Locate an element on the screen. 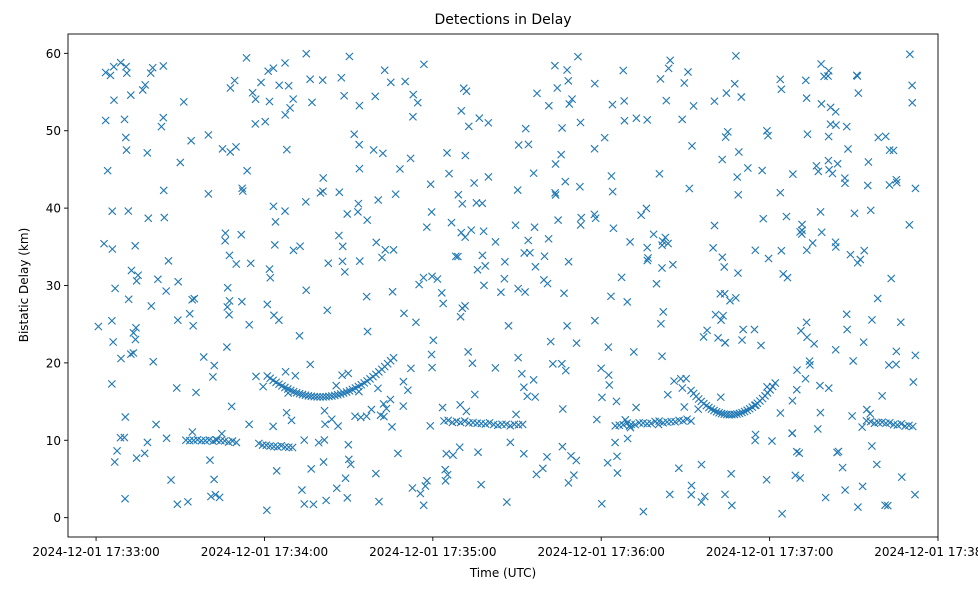 This screenshot has height=594, width=978. y-tick-label: 30 is located at coordinates (53, 286).